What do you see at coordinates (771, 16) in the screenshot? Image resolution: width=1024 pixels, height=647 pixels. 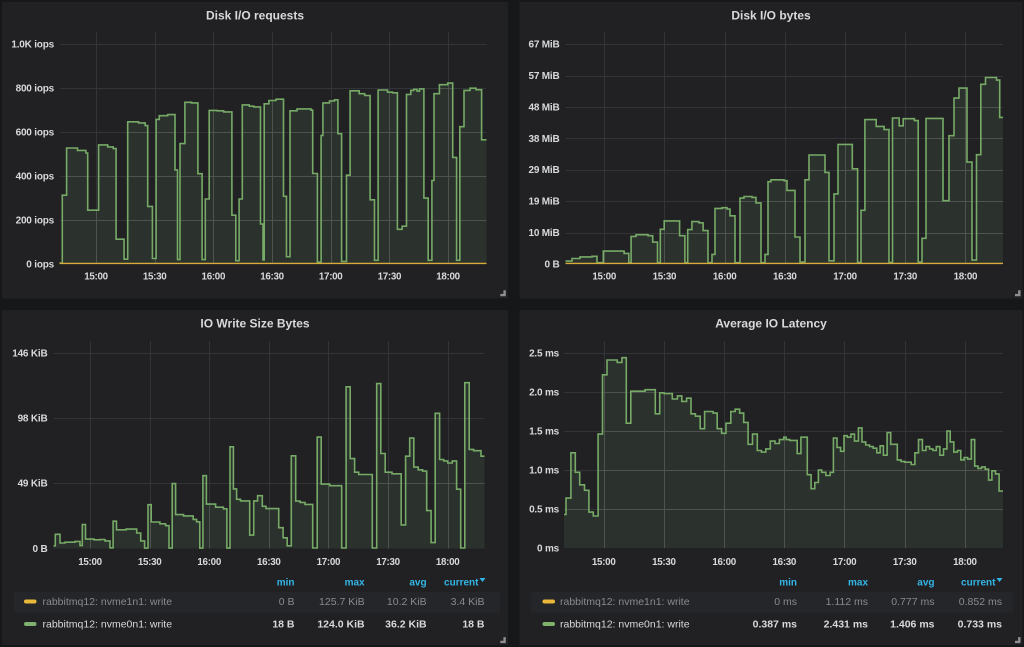 I see `svg-text: Disk I/O bytes` at bounding box center [771, 16].